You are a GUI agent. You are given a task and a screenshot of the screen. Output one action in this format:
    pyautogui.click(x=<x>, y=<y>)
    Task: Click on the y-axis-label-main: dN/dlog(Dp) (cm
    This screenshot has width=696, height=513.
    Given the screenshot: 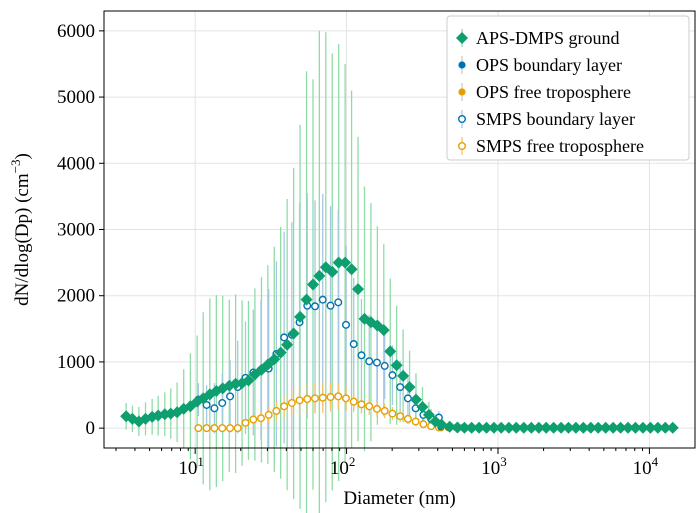 What is the action you would take?
    pyautogui.click(x=22, y=239)
    